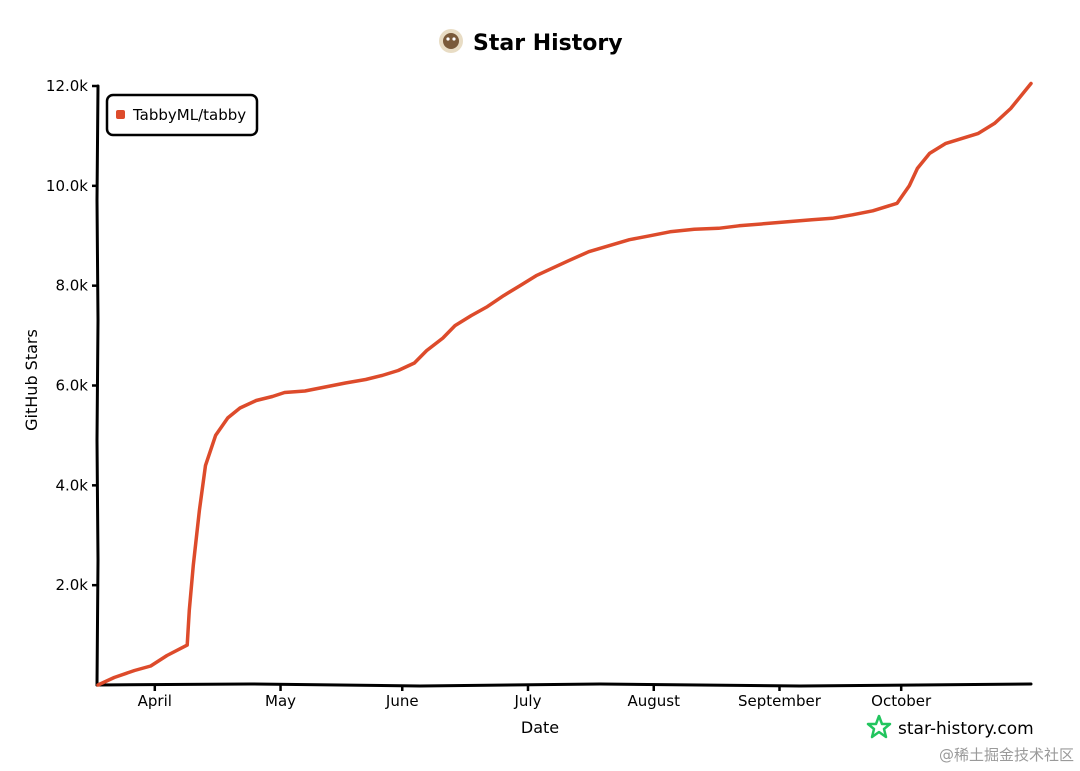  Describe the element at coordinates (402, 701) in the screenshot. I see `x-tick-label: June` at that location.